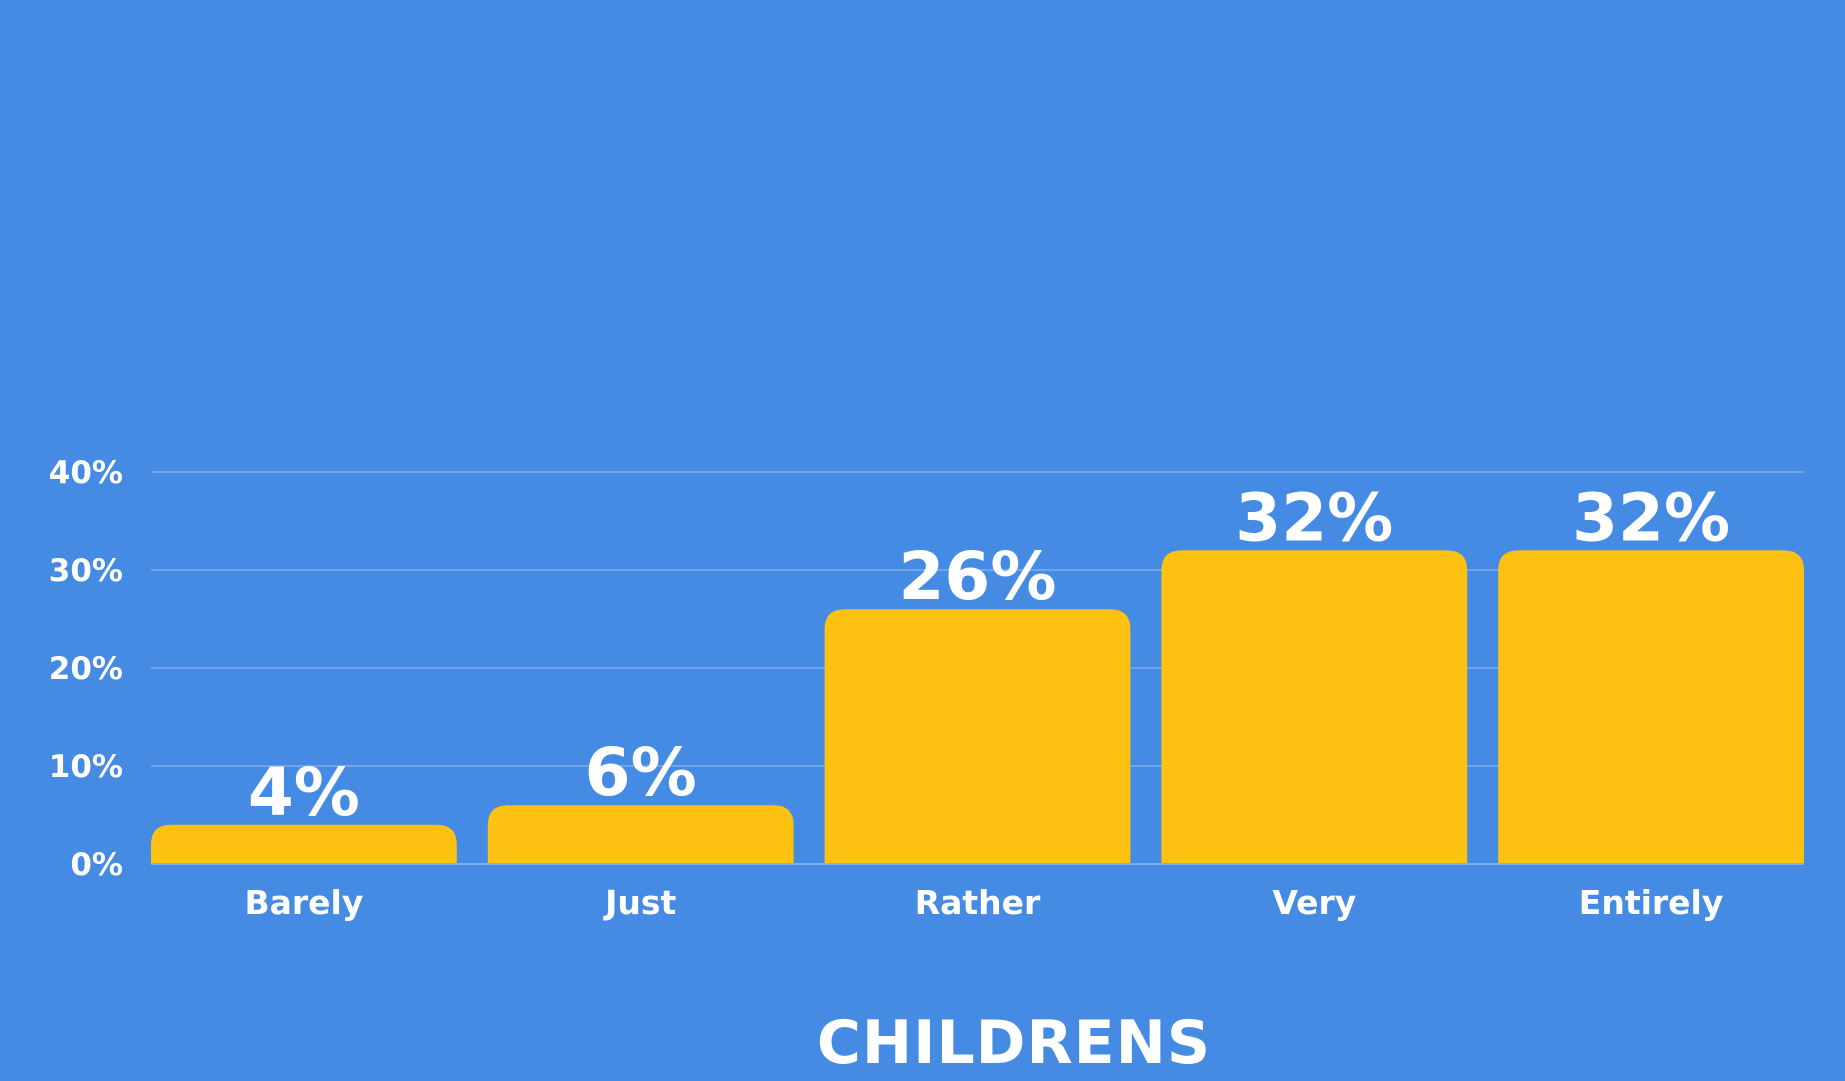 This screenshot has height=1081, width=1845. I want to click on bar-barely, so click(304, 844).